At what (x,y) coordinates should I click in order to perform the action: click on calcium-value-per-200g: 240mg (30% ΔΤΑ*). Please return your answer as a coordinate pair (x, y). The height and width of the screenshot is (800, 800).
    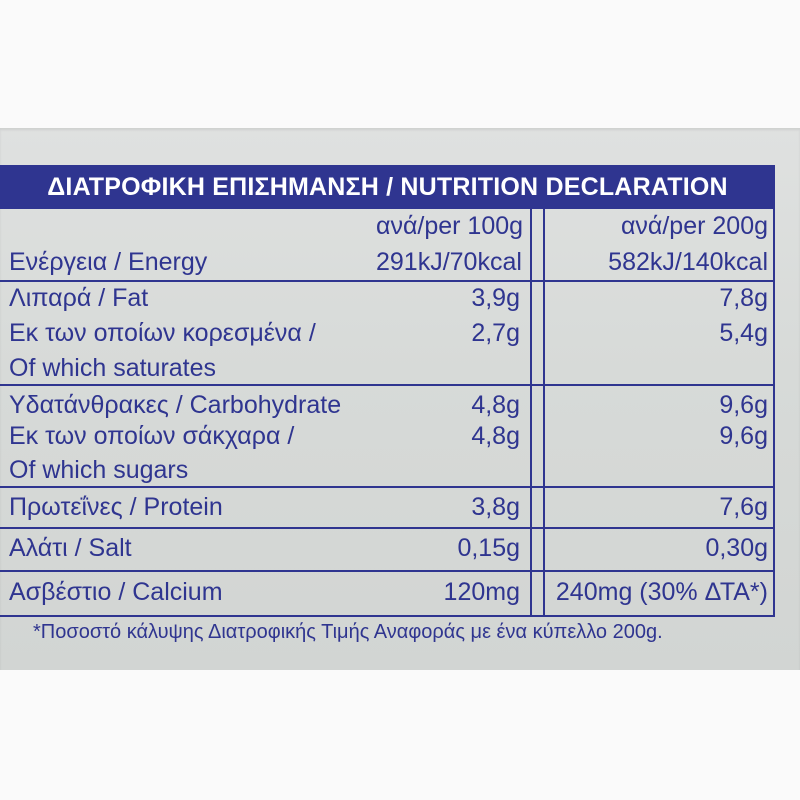
    Looking at the image, I should click on (661, 592).